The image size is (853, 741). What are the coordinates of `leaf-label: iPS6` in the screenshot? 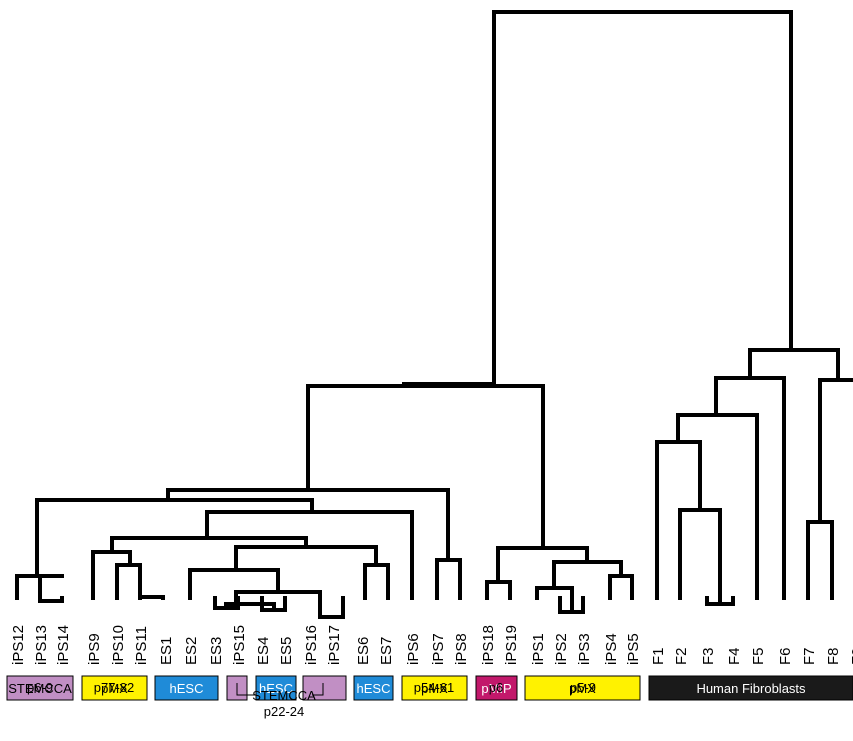 It's located at (413, 649).